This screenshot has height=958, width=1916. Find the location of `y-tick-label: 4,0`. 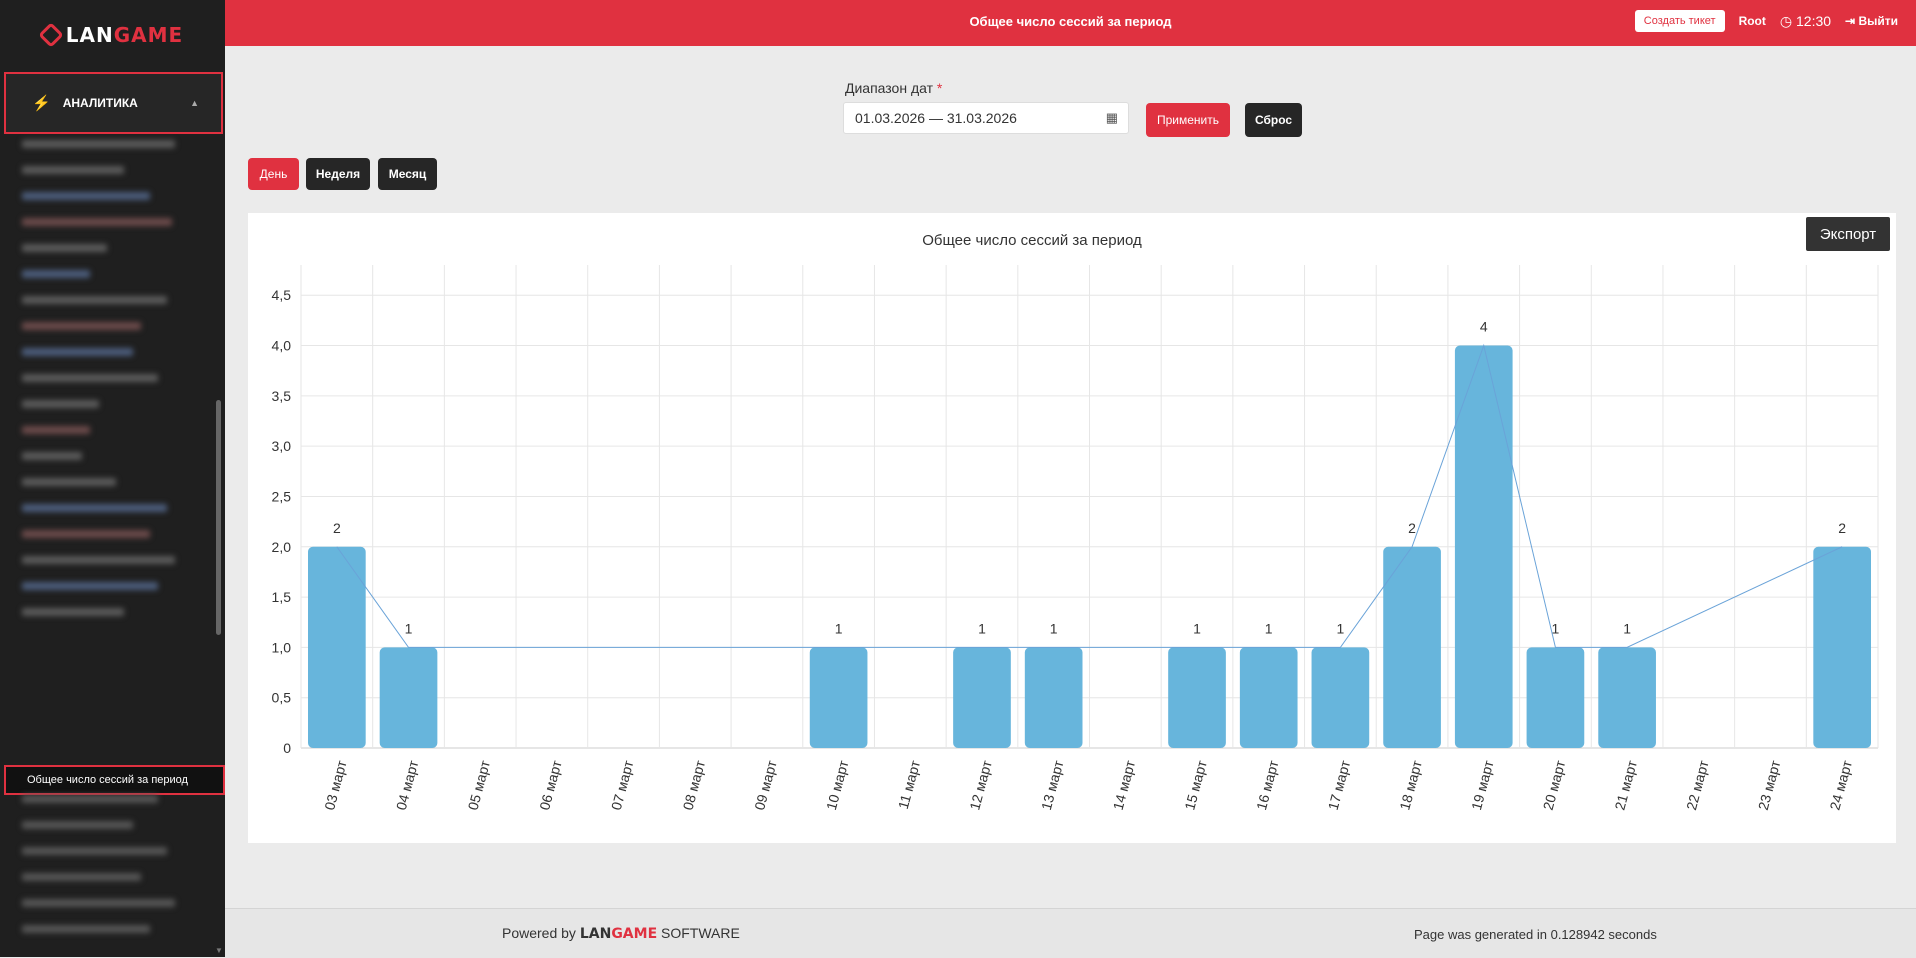

y-tick-label: 4,0 is located at coordinates (282, 346).